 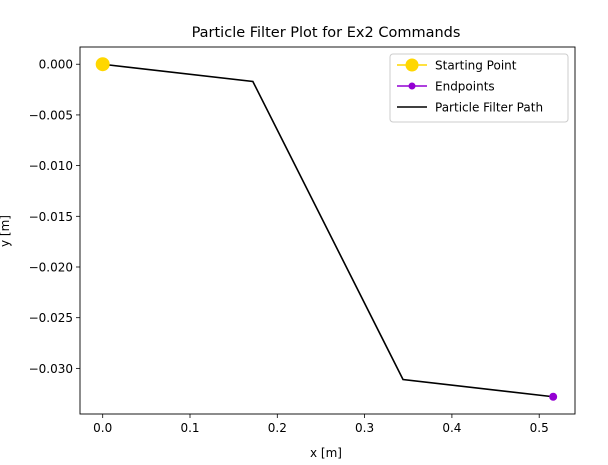 What do you see at coordinates (489, 108) in the screenshot?
I see `legend-label: Particle Filter Path` at bounding box center [489, 108].